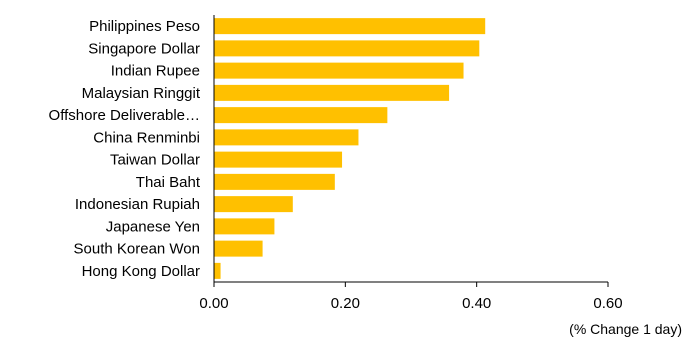  Describe the element at coordinates (411, 297) in the screenshot. I see `x-axis-ticks: 0.00 0.20 0.40 0.60` at that location.